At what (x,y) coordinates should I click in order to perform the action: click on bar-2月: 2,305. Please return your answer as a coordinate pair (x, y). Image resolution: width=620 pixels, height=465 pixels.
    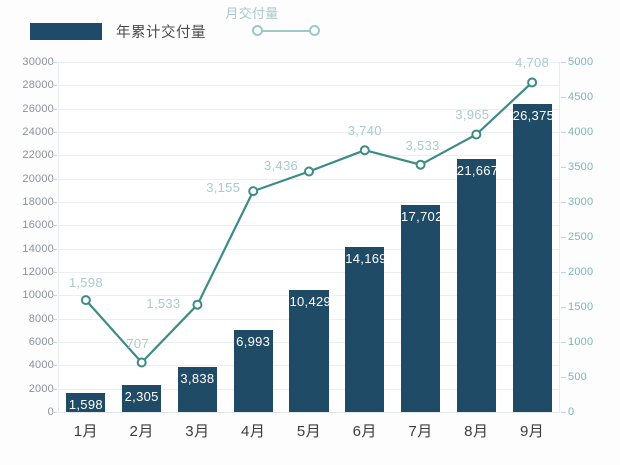
    Looking at the image, I should click on (142, 398).